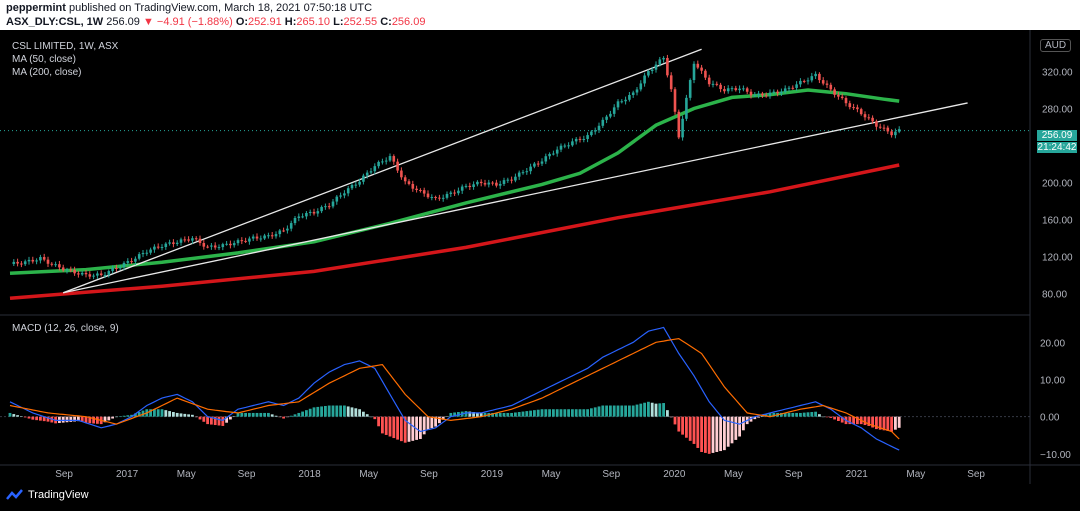 The image size is (1080, 511). Describe the element at coordinates (58, 495) in the screenshot. I see `footer-brand: TradingView` at that location.